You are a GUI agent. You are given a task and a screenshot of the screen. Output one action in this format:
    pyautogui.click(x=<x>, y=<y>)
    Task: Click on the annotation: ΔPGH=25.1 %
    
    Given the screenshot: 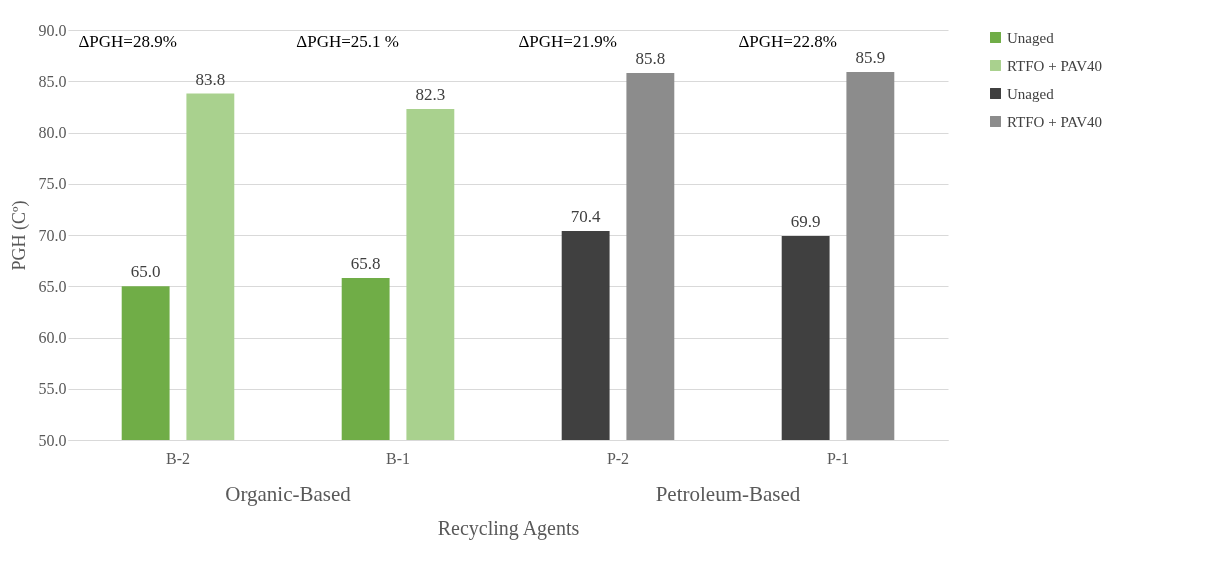 What is the action you would take?
    pyautogui.click(x=347, y=41)
    